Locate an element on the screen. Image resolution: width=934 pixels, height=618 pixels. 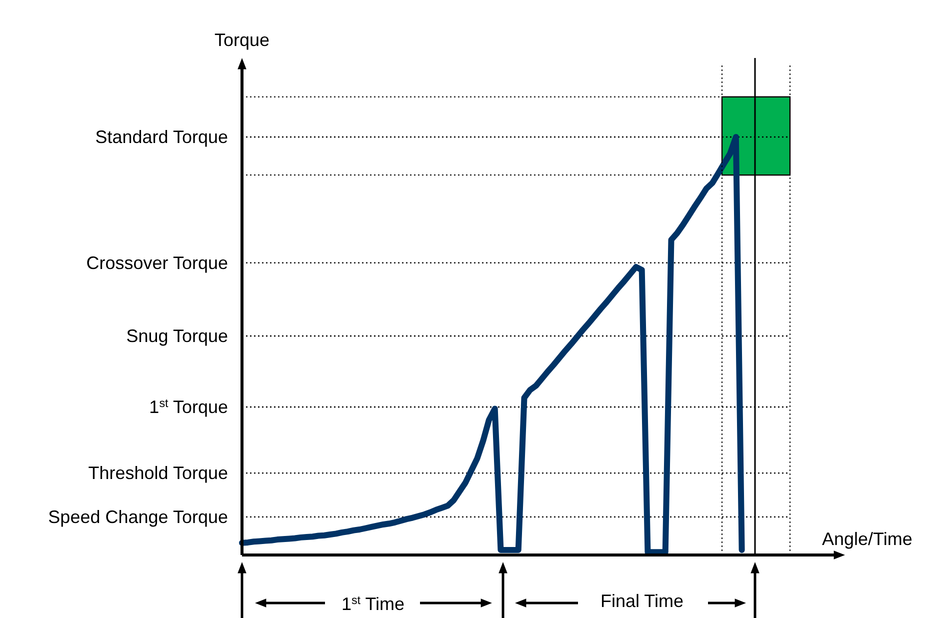
text: Final Time is located at coordinates (642, 601).